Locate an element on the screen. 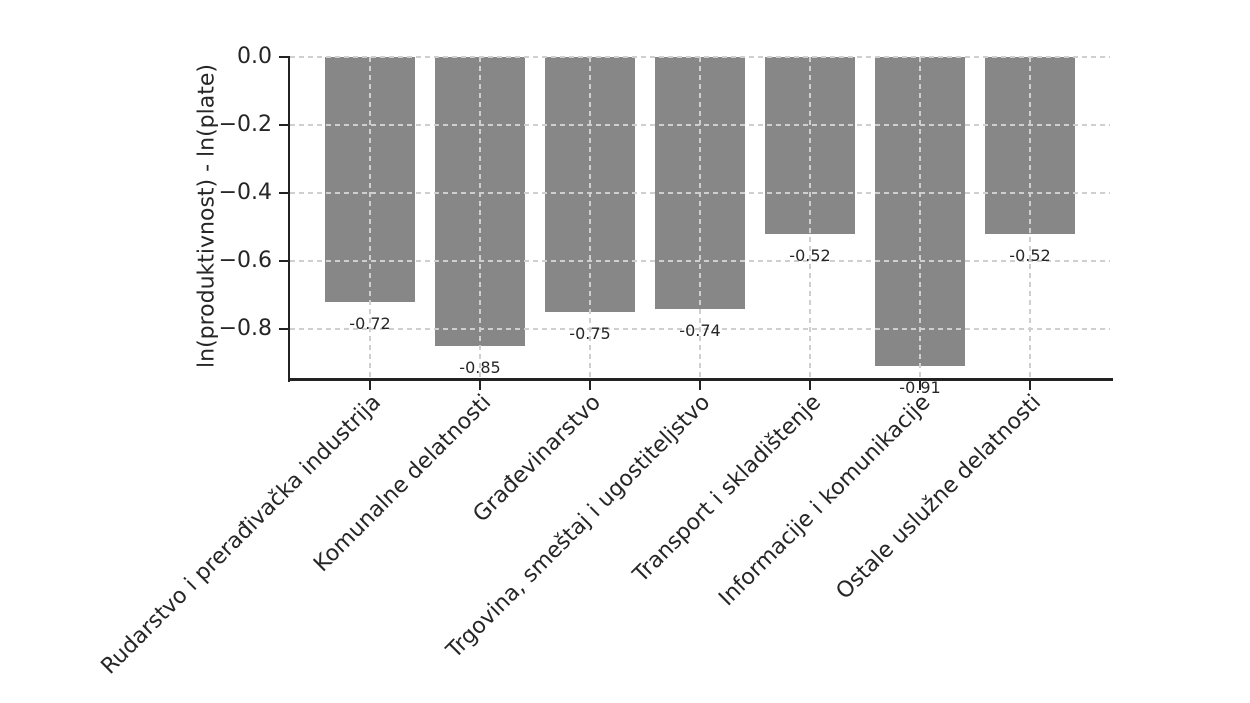 Image resolution: width=1250 pixels, height=703 pixels. x-axis-spine is located at coordinates (700, 379).